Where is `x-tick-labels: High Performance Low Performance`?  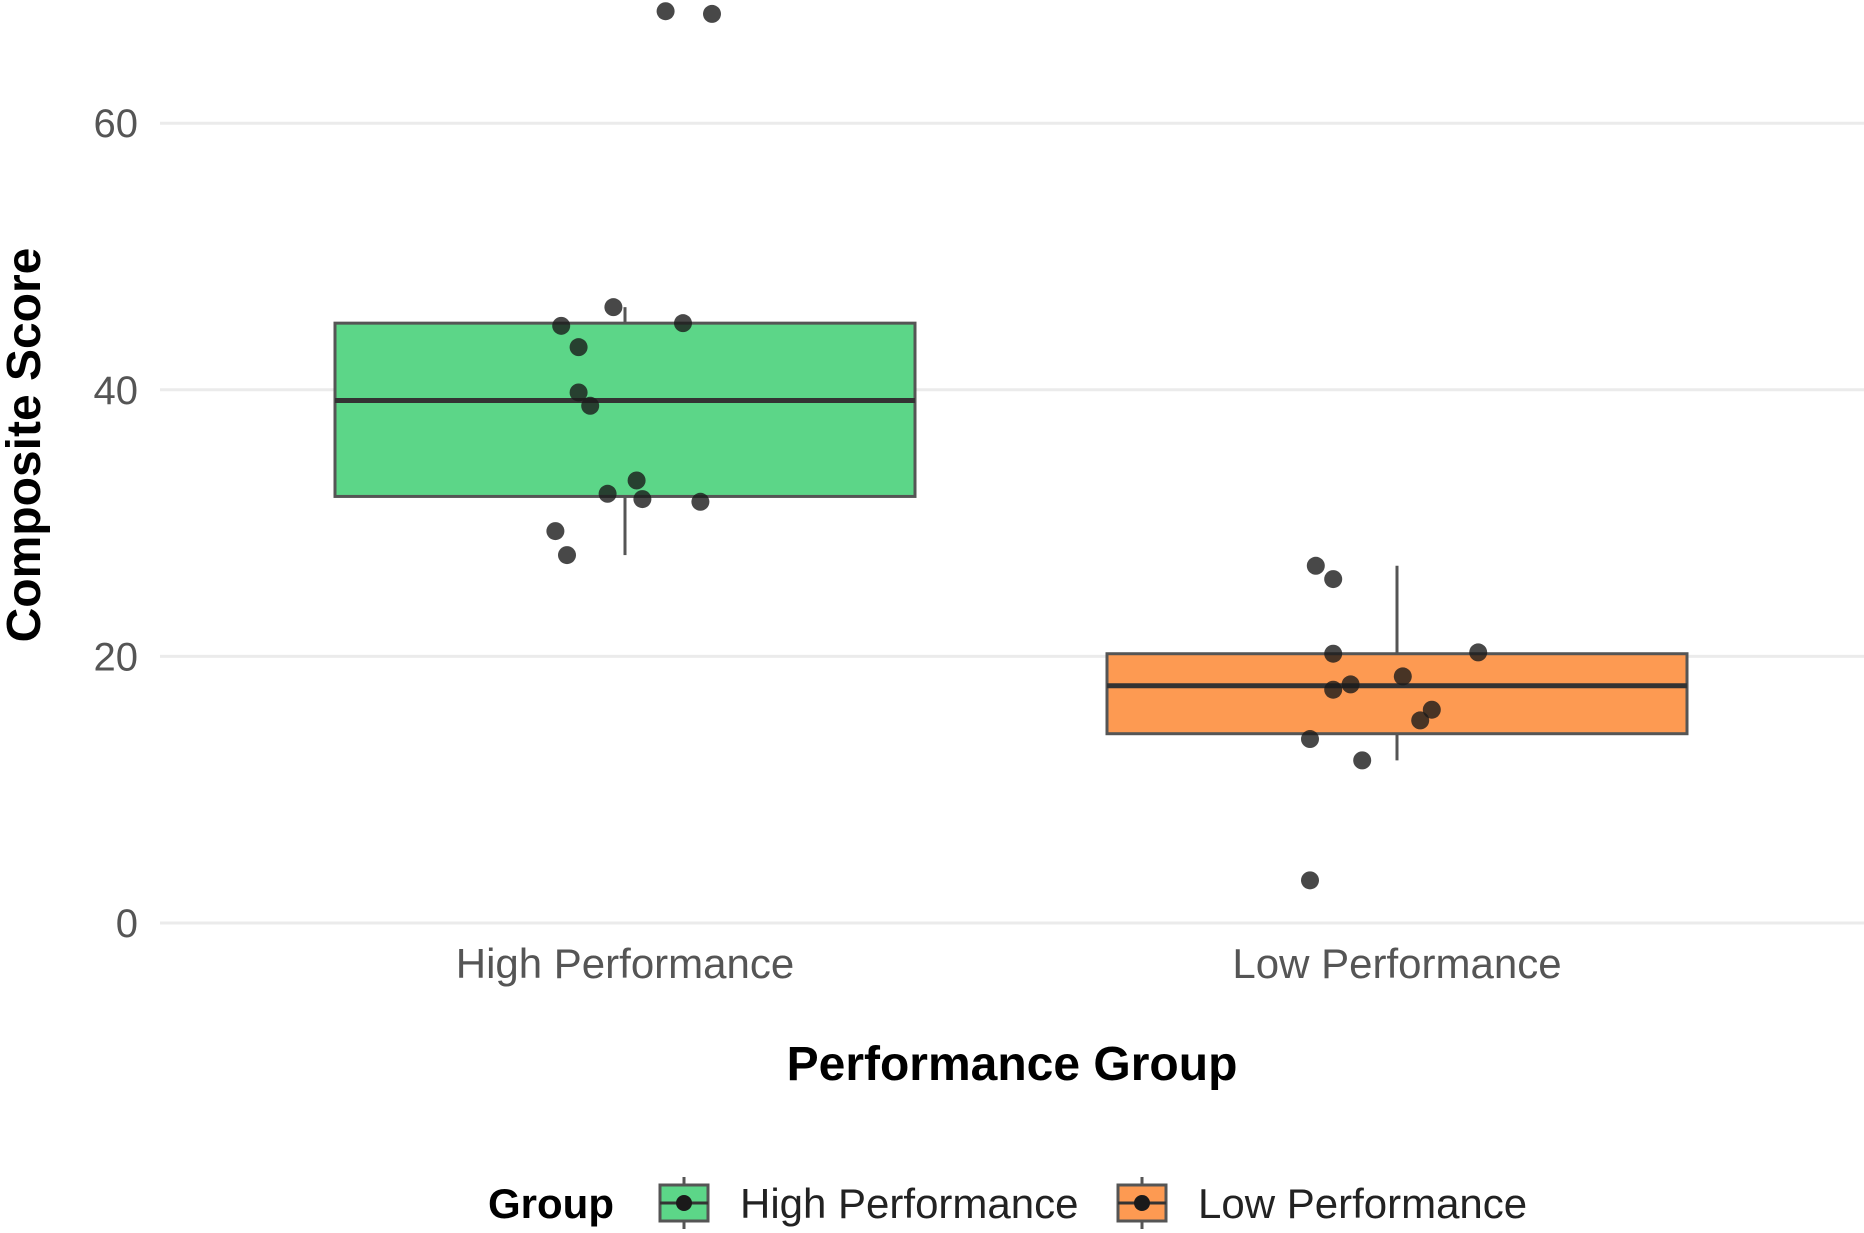
x-tick-labels: High Performance Low Performance is located at coordinates (1009, 963).